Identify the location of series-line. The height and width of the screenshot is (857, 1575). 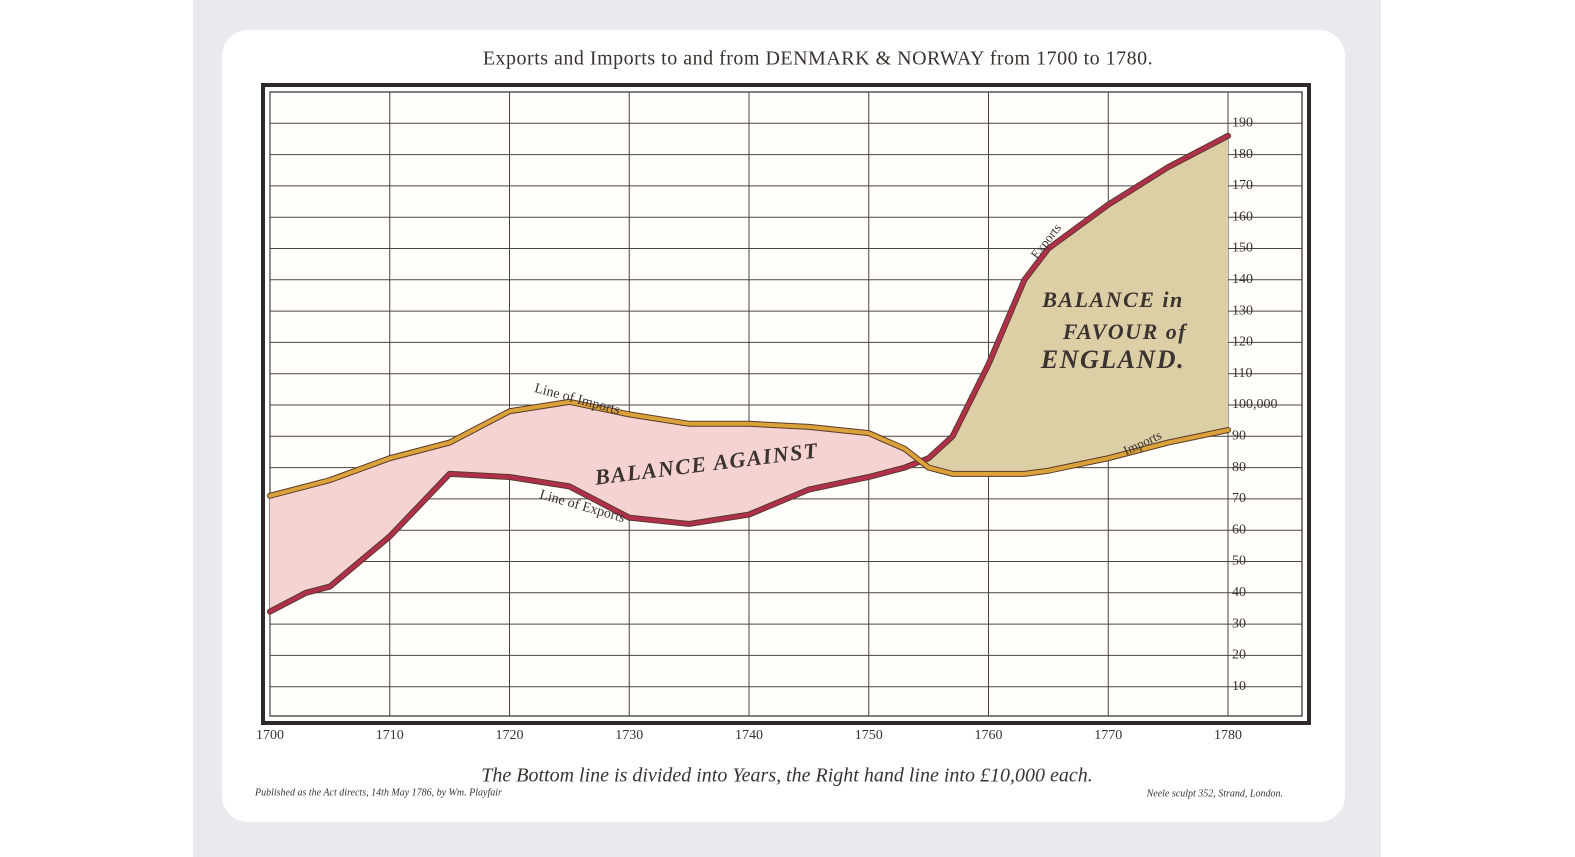
(749, 448).